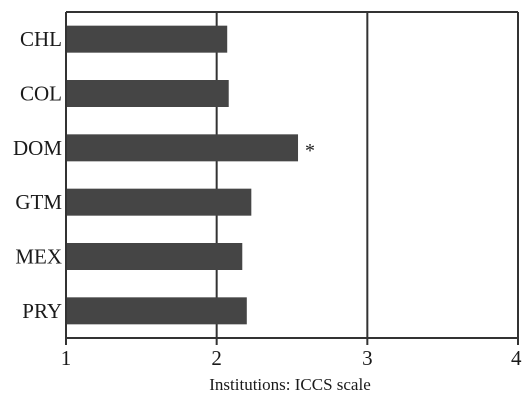 The image size is (527, 397). What do you see at coordinates (147, 39) in the screenshot?
I see `bar-chl` at bounding box center [147, 39].